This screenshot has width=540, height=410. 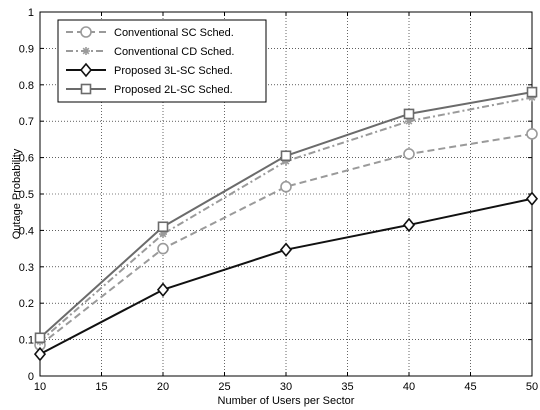 I want to click on legend-entry: Conventional CD Sched., so click(x=150, y=52).